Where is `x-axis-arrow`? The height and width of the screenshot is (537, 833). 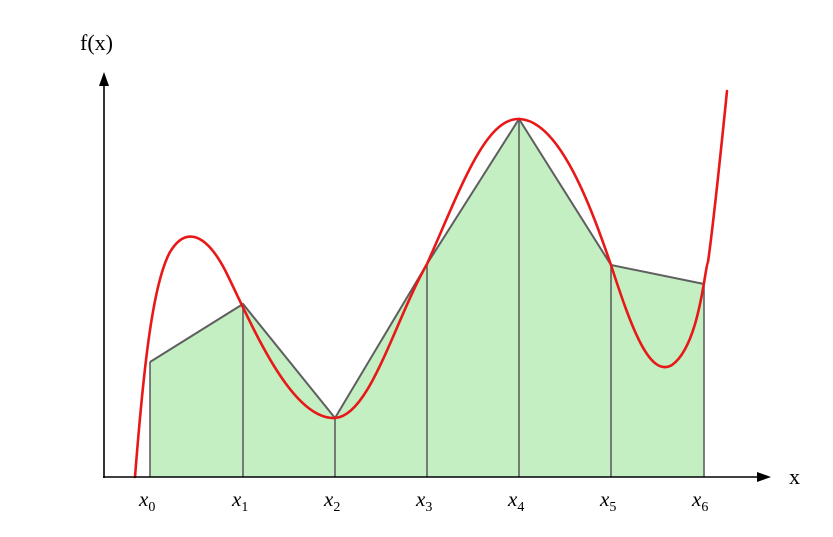 x-axis-arrow is located at coordinates (764, 477).